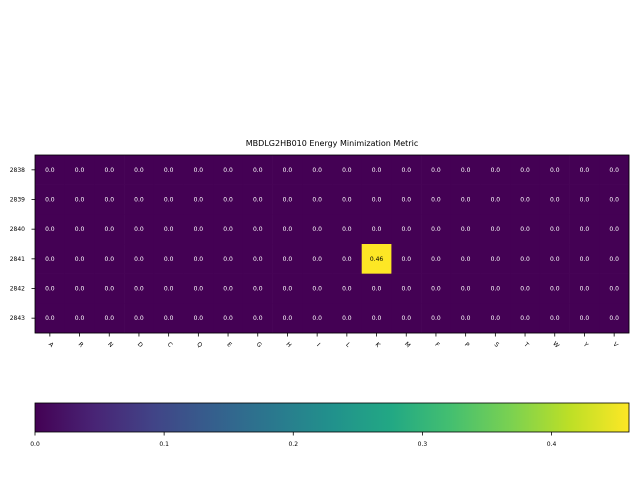 This screenshot has width=640, height=484. Describe the element at coordinates (17, 289) in the screenshot. I see `y-tick-label: 2842` at that location.